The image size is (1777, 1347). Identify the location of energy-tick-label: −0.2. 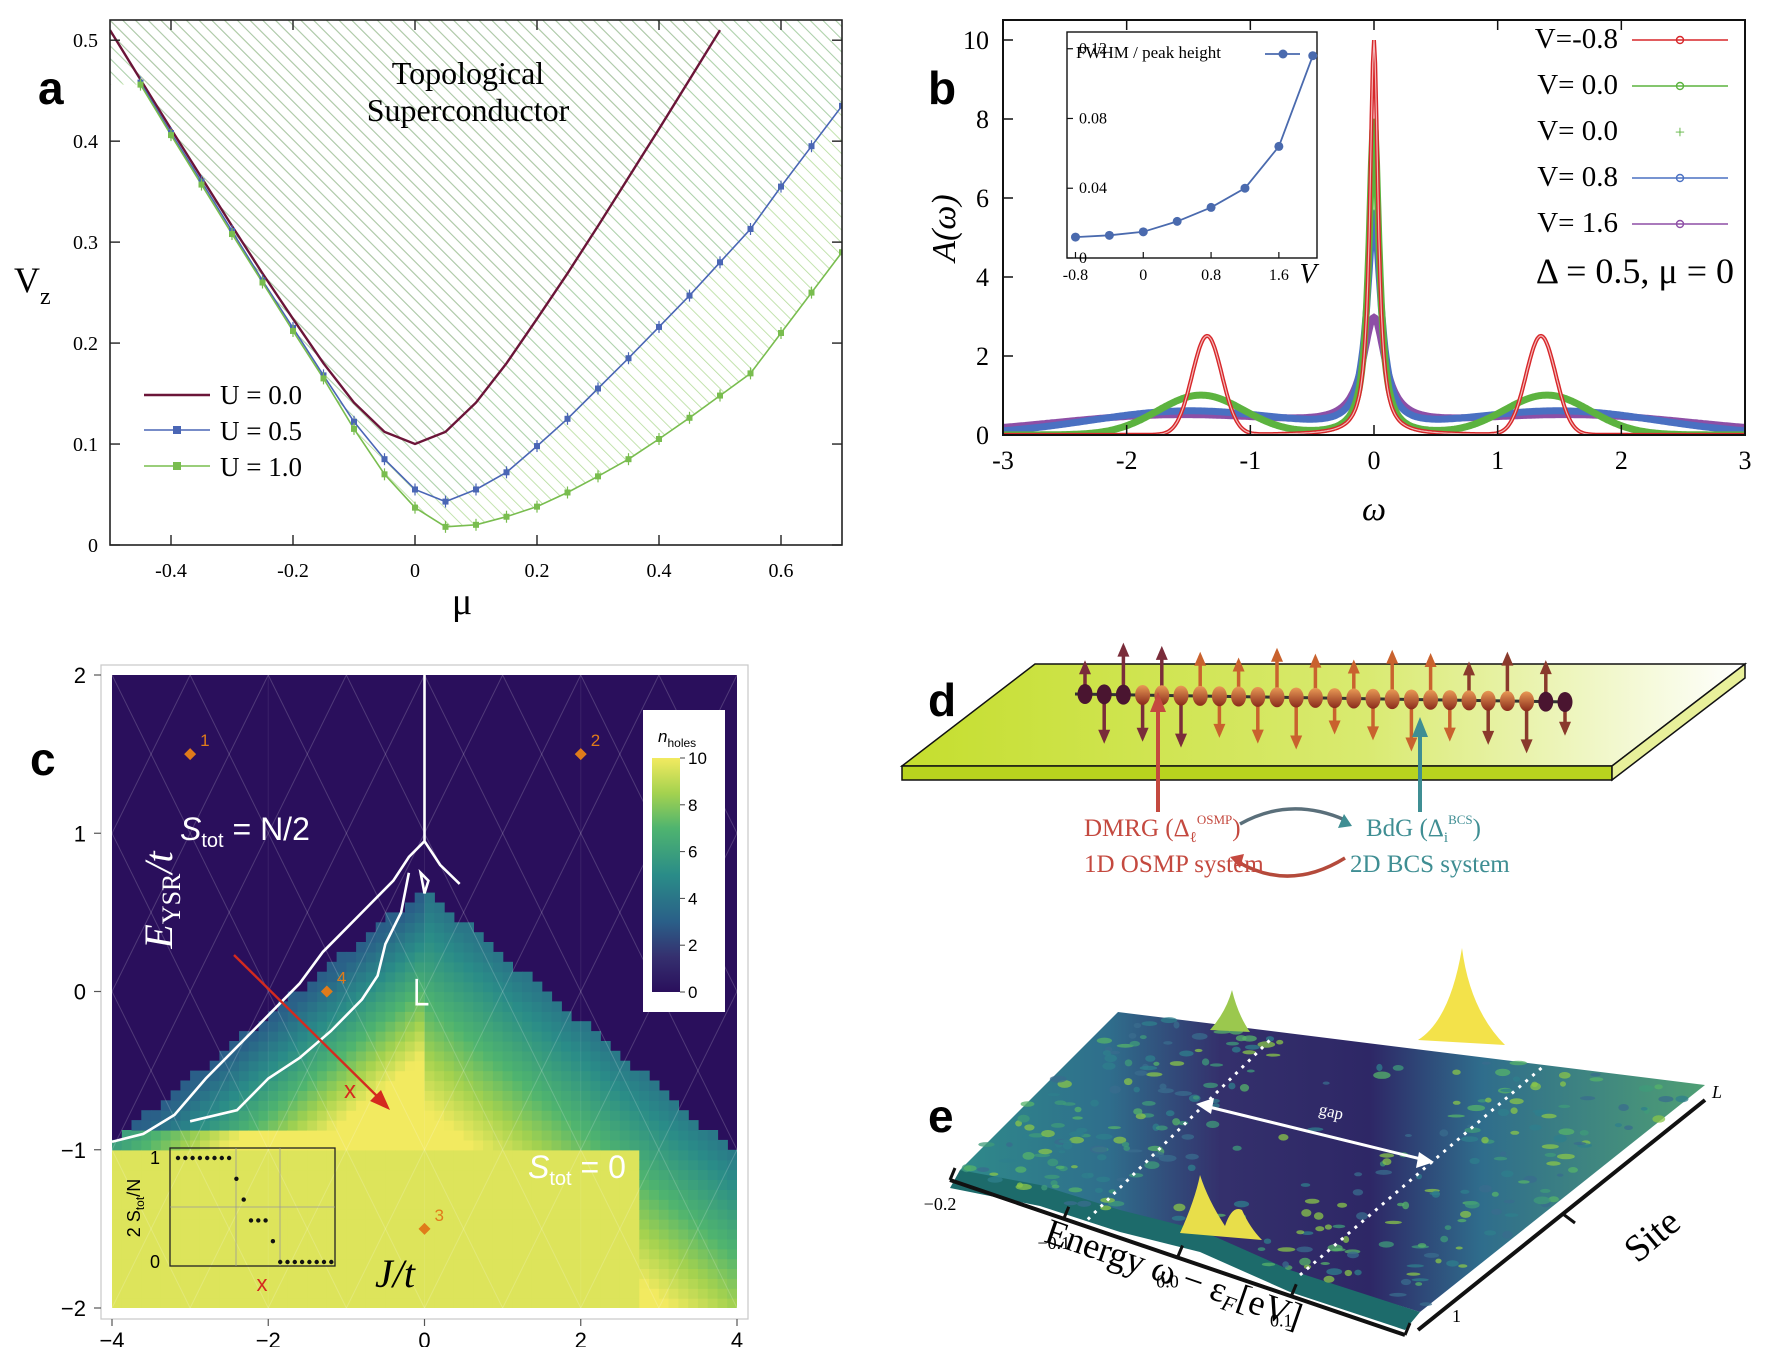
(940, 1204).